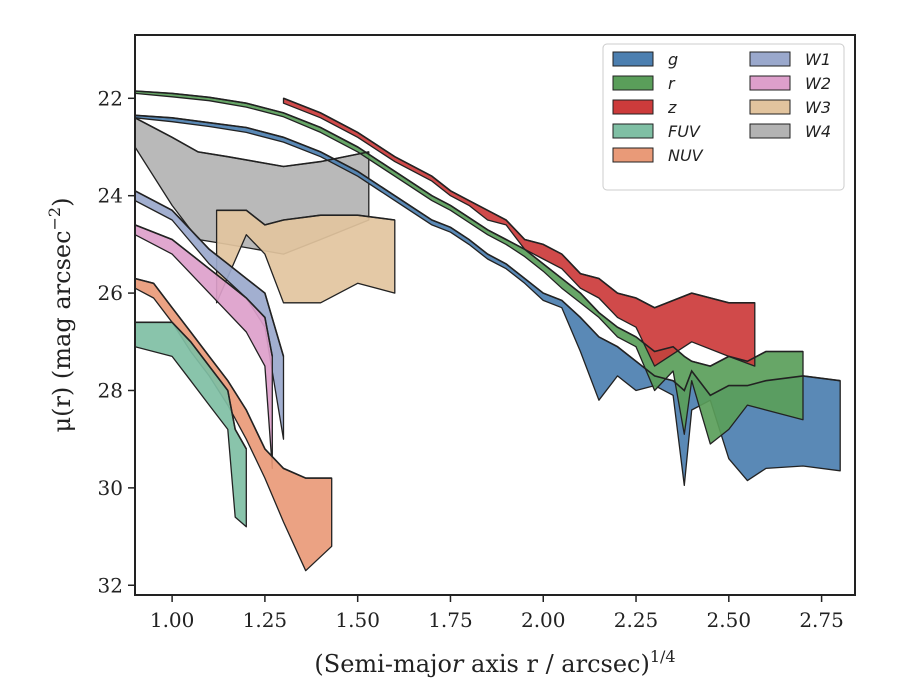  Describe the element at coordinates (543, 620) in the screenshot. I see `x-tick-label: 2.00` at that location.